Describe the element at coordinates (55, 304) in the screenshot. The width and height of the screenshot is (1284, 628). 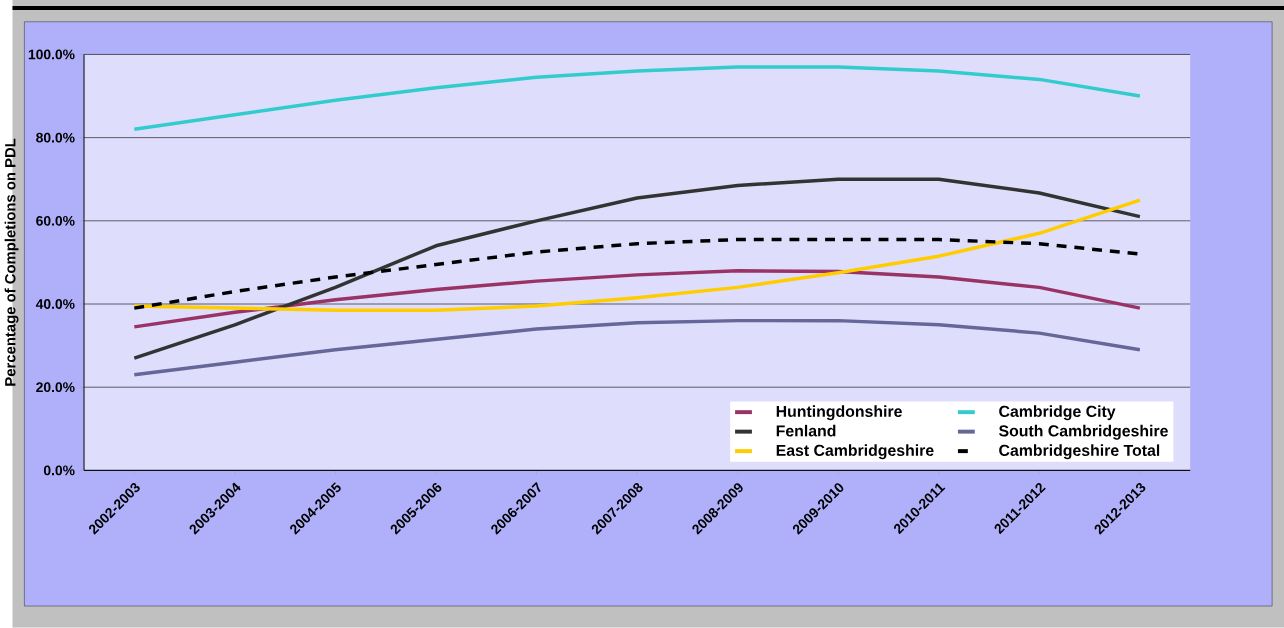
I see `y-tick-label: 40.0%` at that location.